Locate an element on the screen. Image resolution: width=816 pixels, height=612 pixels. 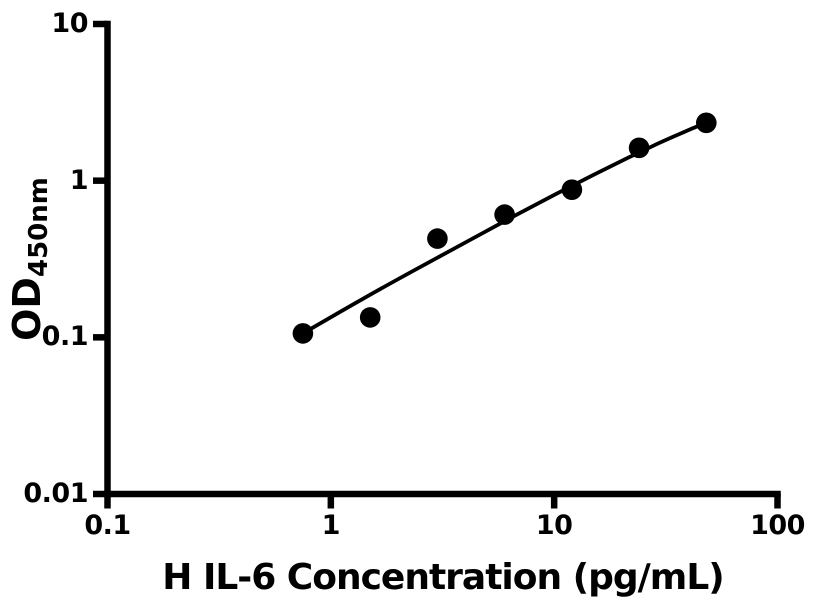
x-tick-label: 1 is located at coordinates (331, 525).